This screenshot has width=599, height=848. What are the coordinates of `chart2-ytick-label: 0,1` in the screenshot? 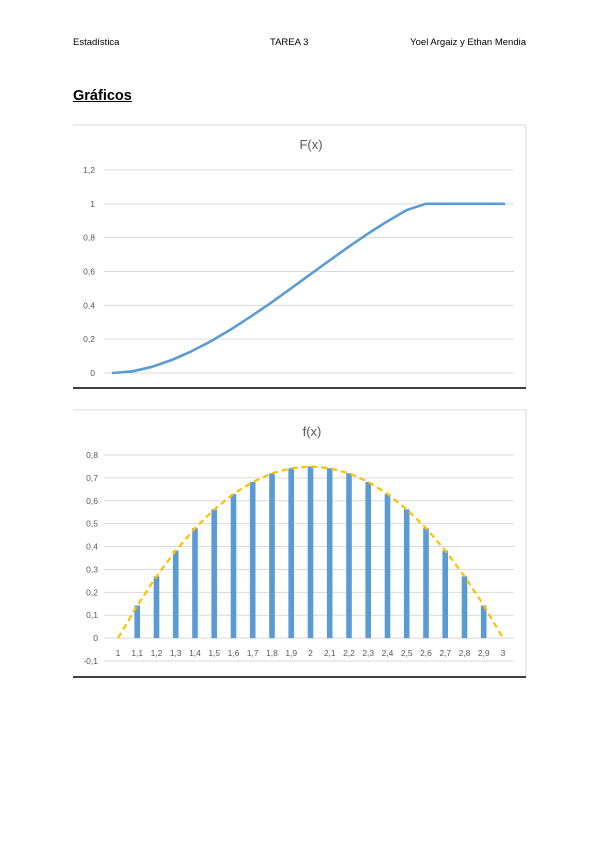 It's located at (92, 615).